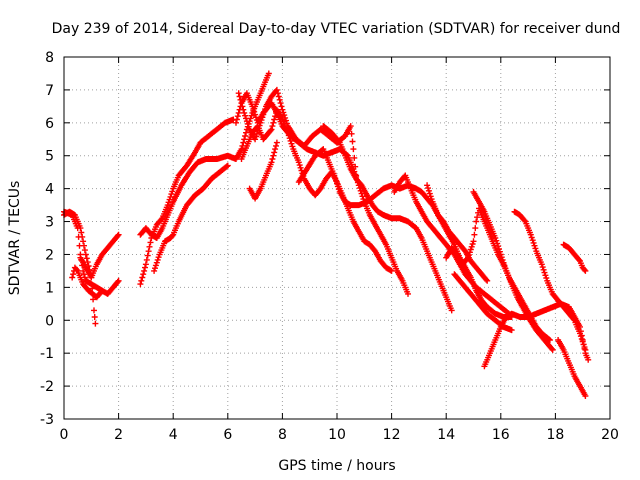 Image resolution: width=640 pixels, height=480 pixels. I want to click on x-tick-label: 10, so click(337, 435).